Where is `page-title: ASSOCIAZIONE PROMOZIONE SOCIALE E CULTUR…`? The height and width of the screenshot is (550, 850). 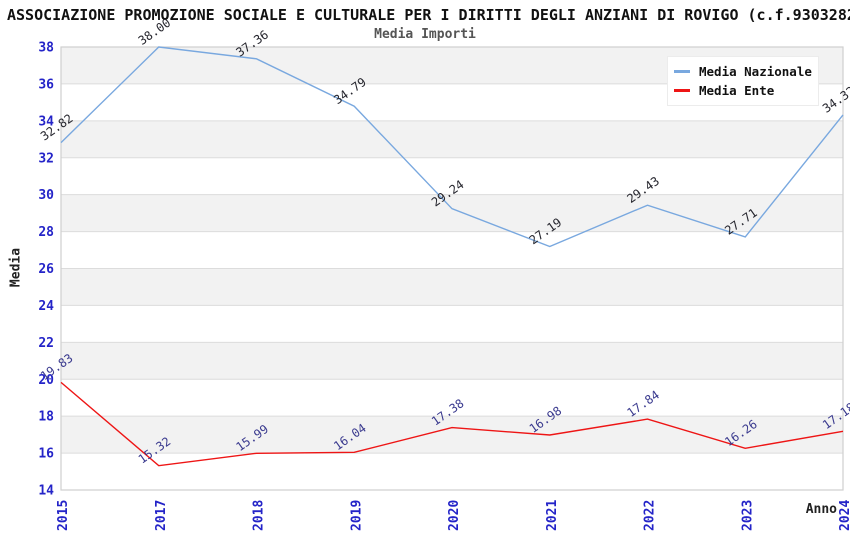 page-title: ASSOCIAZIONE PROMOZIONE SOCIALE E CULTUR… is located at coordinates (428, 15).